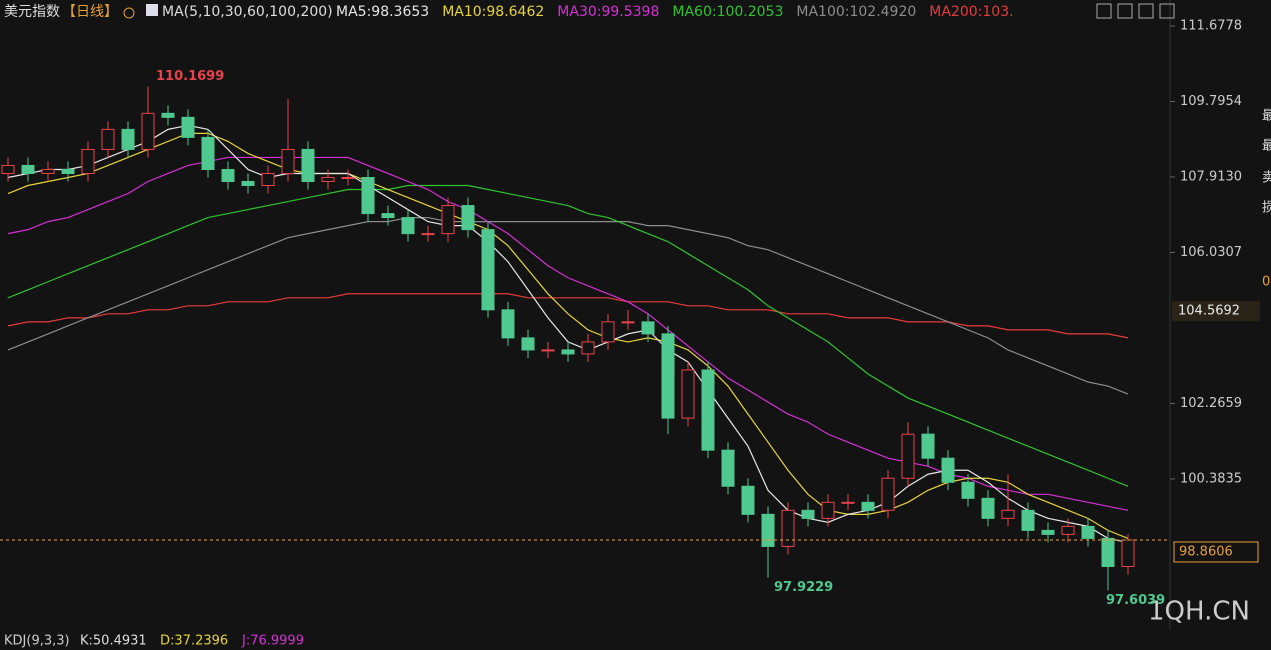  I want to click on last-price-label: 98.8606, so click(1206, 551).